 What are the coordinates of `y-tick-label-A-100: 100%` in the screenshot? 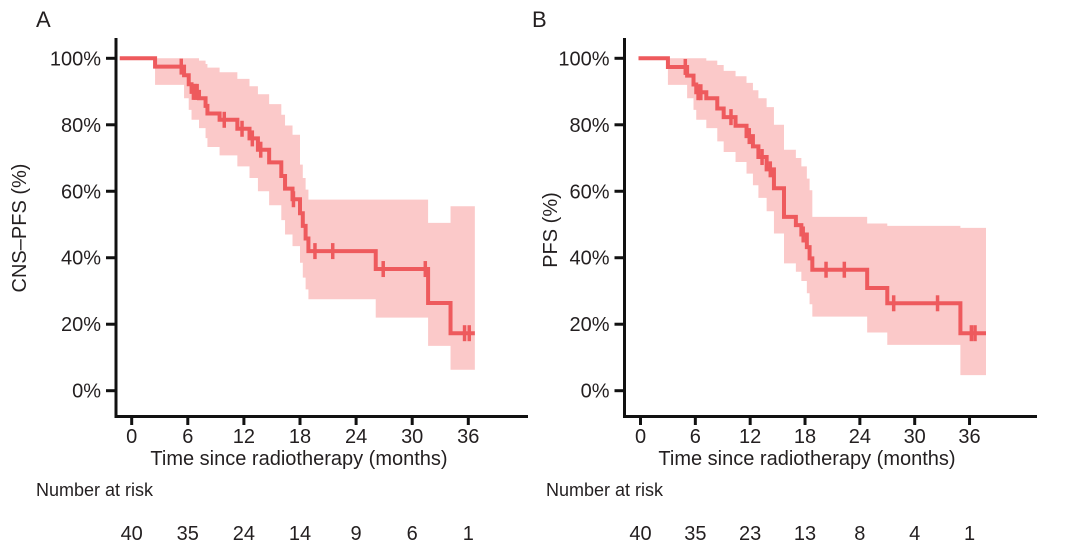 It's located at (75, 59).